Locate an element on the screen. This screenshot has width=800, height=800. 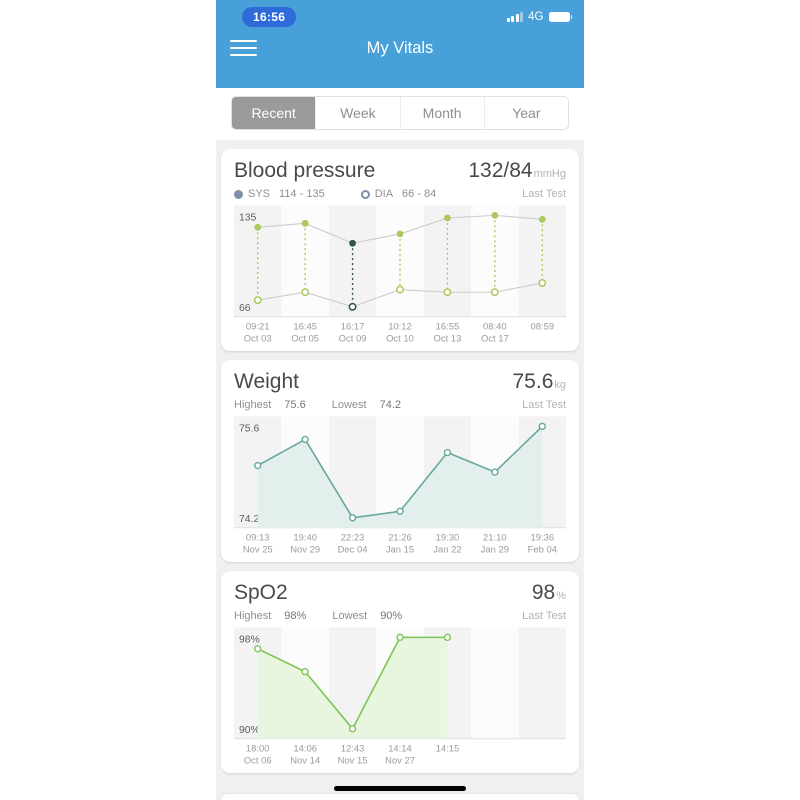
svg-text: 21:26 is located at coordinates (400, 538).